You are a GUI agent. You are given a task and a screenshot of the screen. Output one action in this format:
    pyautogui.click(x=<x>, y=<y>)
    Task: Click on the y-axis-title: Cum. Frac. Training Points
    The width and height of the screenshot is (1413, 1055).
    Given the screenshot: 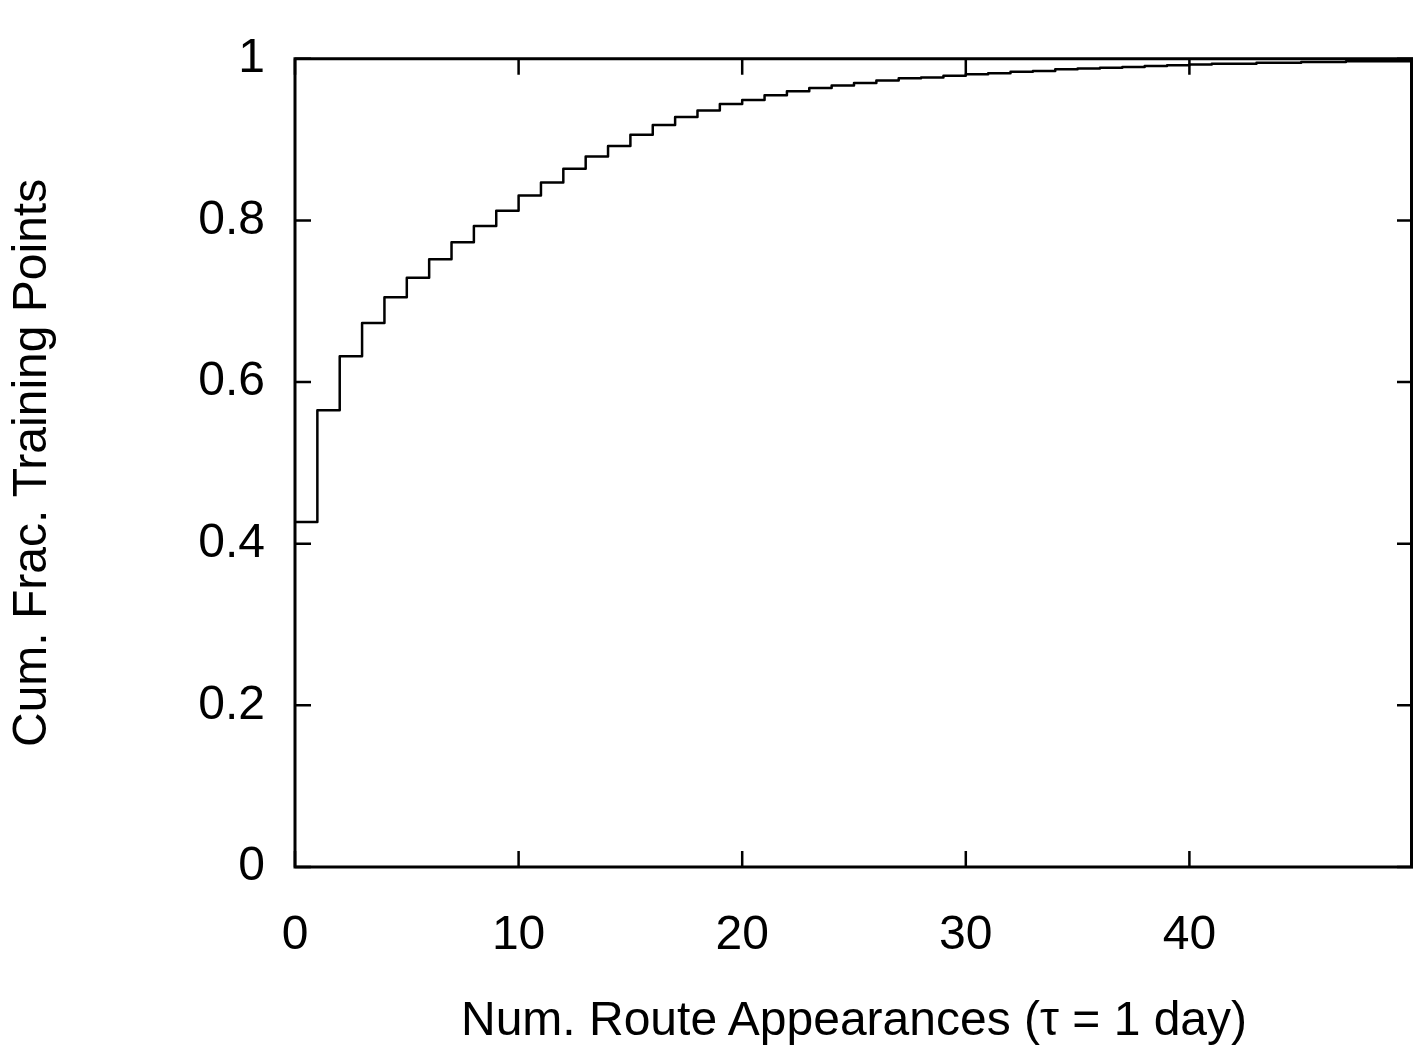 What is the action you would take?
    pyautogui.click(x=30, y=462)
    